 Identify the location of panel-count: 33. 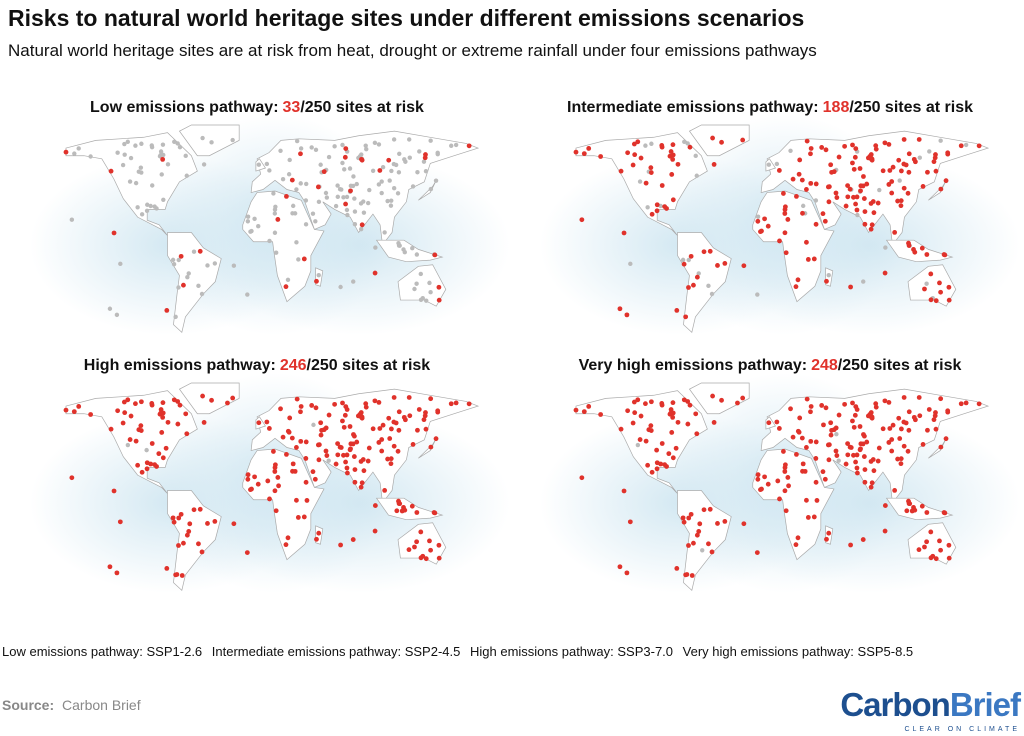
(292, 107).